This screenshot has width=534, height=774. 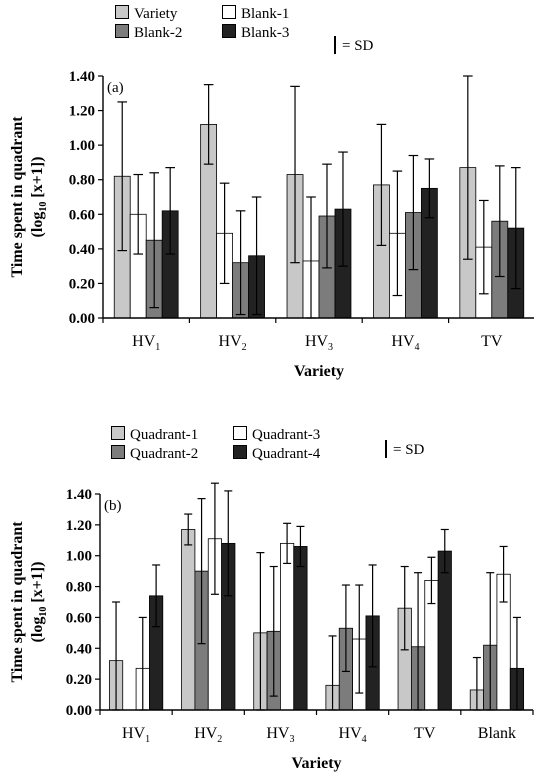 I want to click on legend-label: Blank-1, so click(x=265, y=14).